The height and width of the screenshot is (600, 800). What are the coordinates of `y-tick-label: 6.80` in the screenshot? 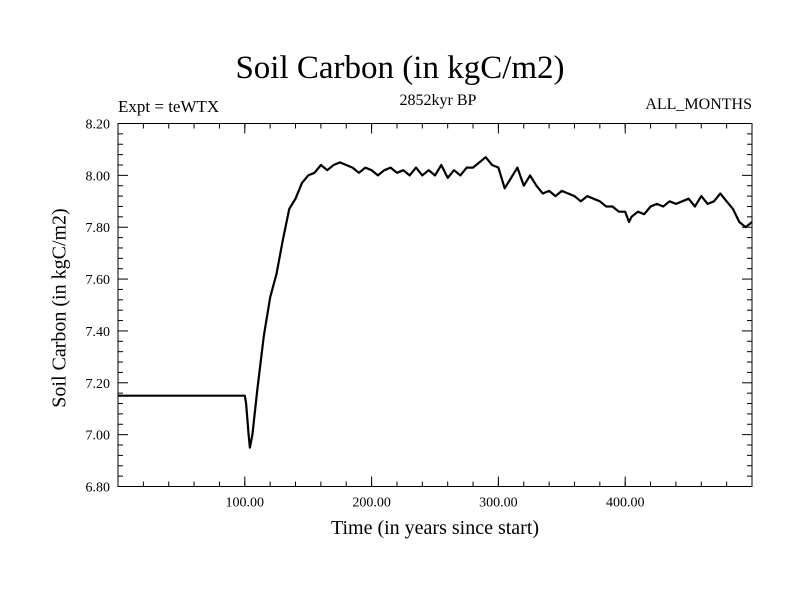 It's located at (98, 488).